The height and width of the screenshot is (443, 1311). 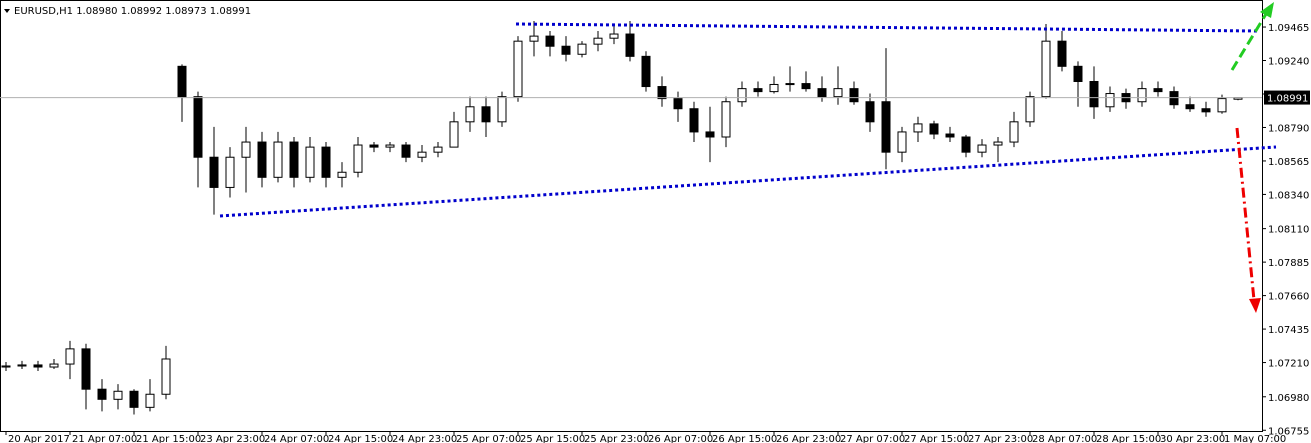 I want to click on y-tick-label: 1.08565, so click(x=1288, y=162).